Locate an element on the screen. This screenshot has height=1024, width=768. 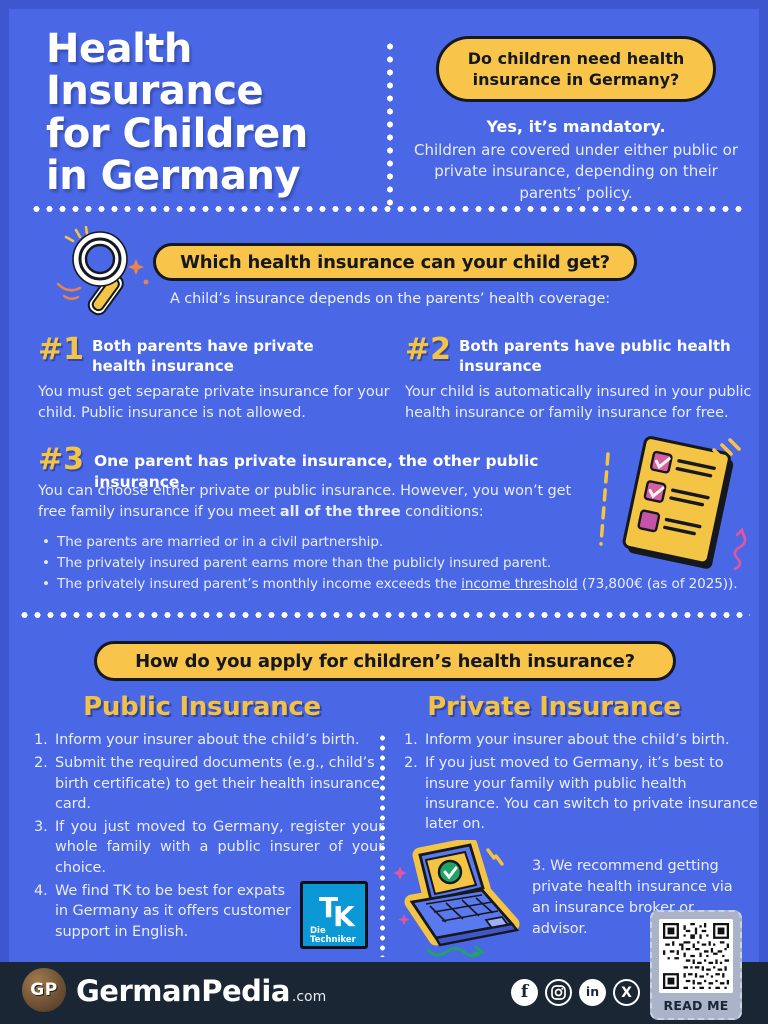
answer-bold: Yes, it’s mandatory. is located at coordinates (576, 126).